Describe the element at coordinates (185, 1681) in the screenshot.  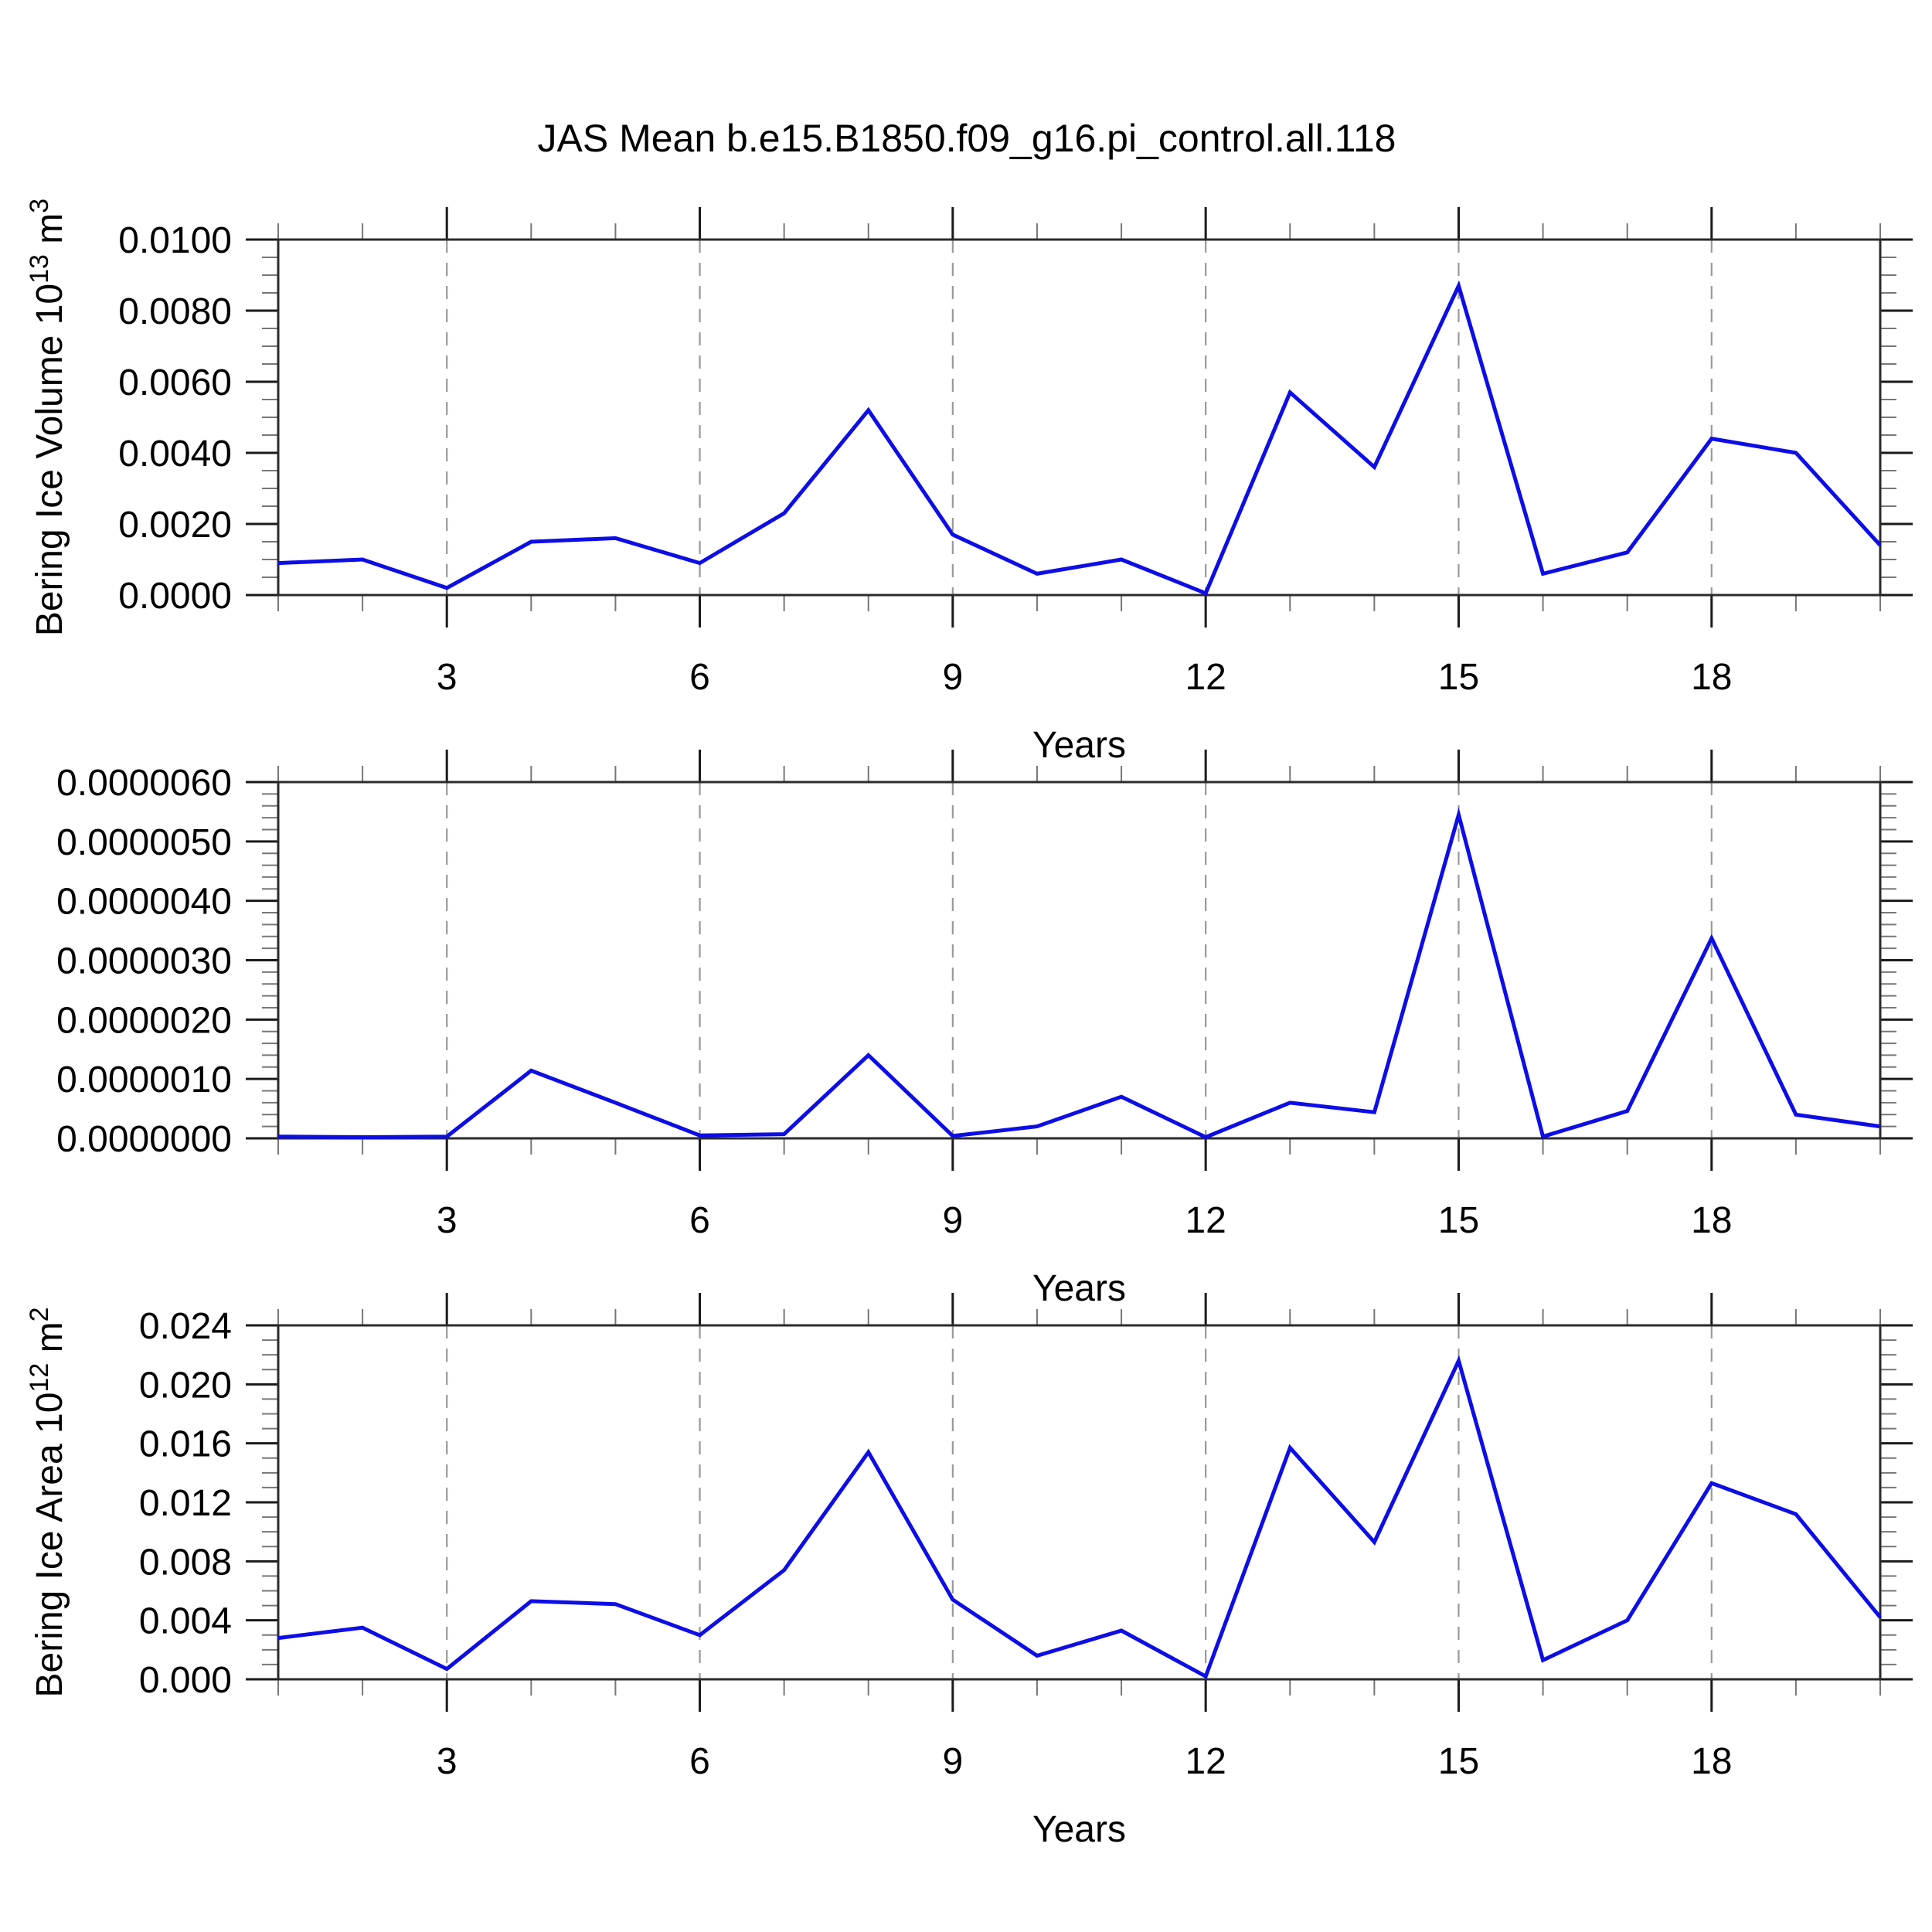
I see `y-tick-label-0.000: 0.000` at that location.